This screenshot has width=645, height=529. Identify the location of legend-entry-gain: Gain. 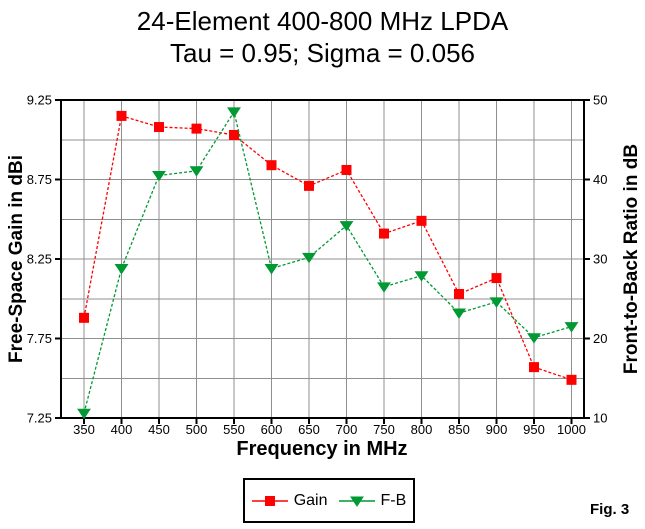
(289, 500).